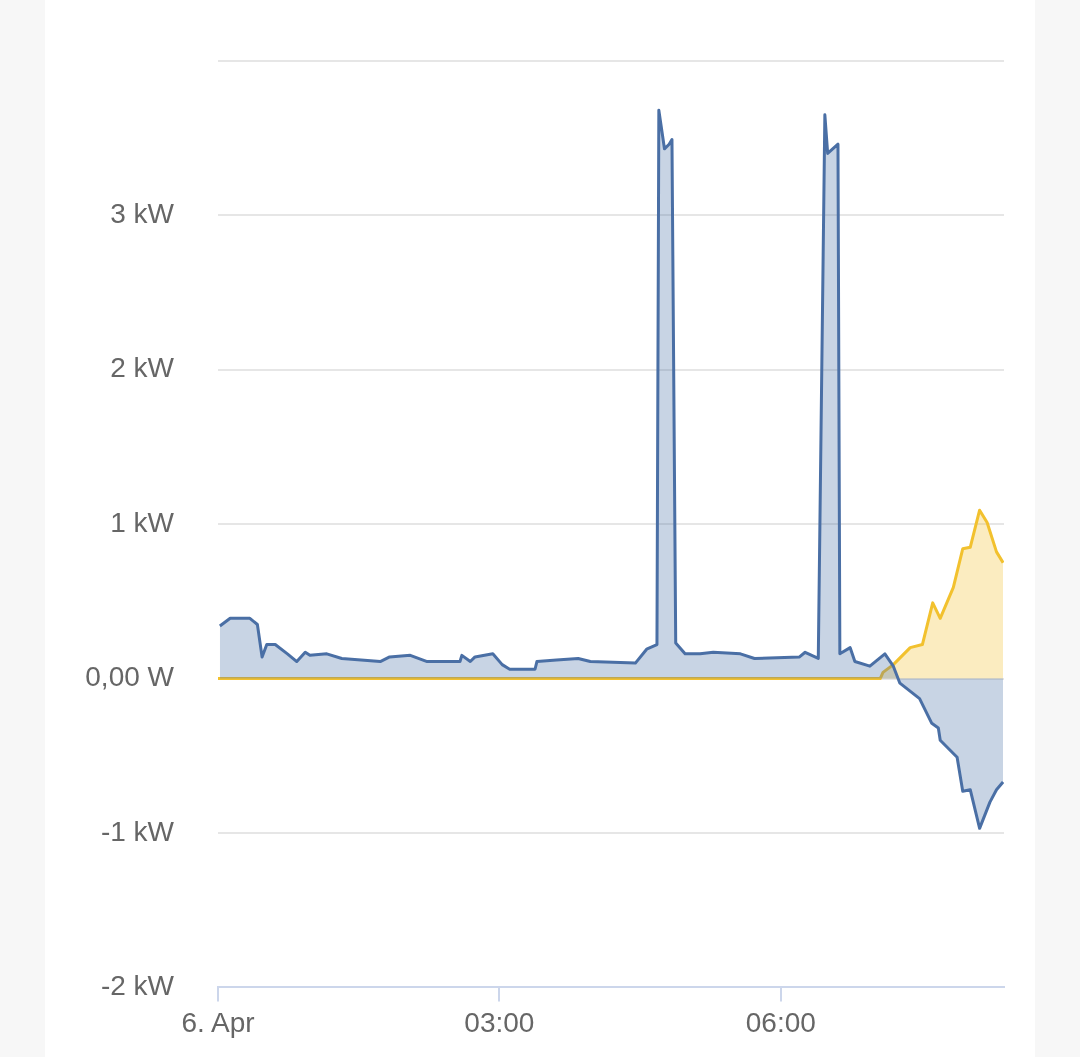 The width and height of the screenshot is (1080, 1057). Describe the element at coordinates (499, 1022) in the screenshot. I see `x-tick-label: 03:00` at that location.